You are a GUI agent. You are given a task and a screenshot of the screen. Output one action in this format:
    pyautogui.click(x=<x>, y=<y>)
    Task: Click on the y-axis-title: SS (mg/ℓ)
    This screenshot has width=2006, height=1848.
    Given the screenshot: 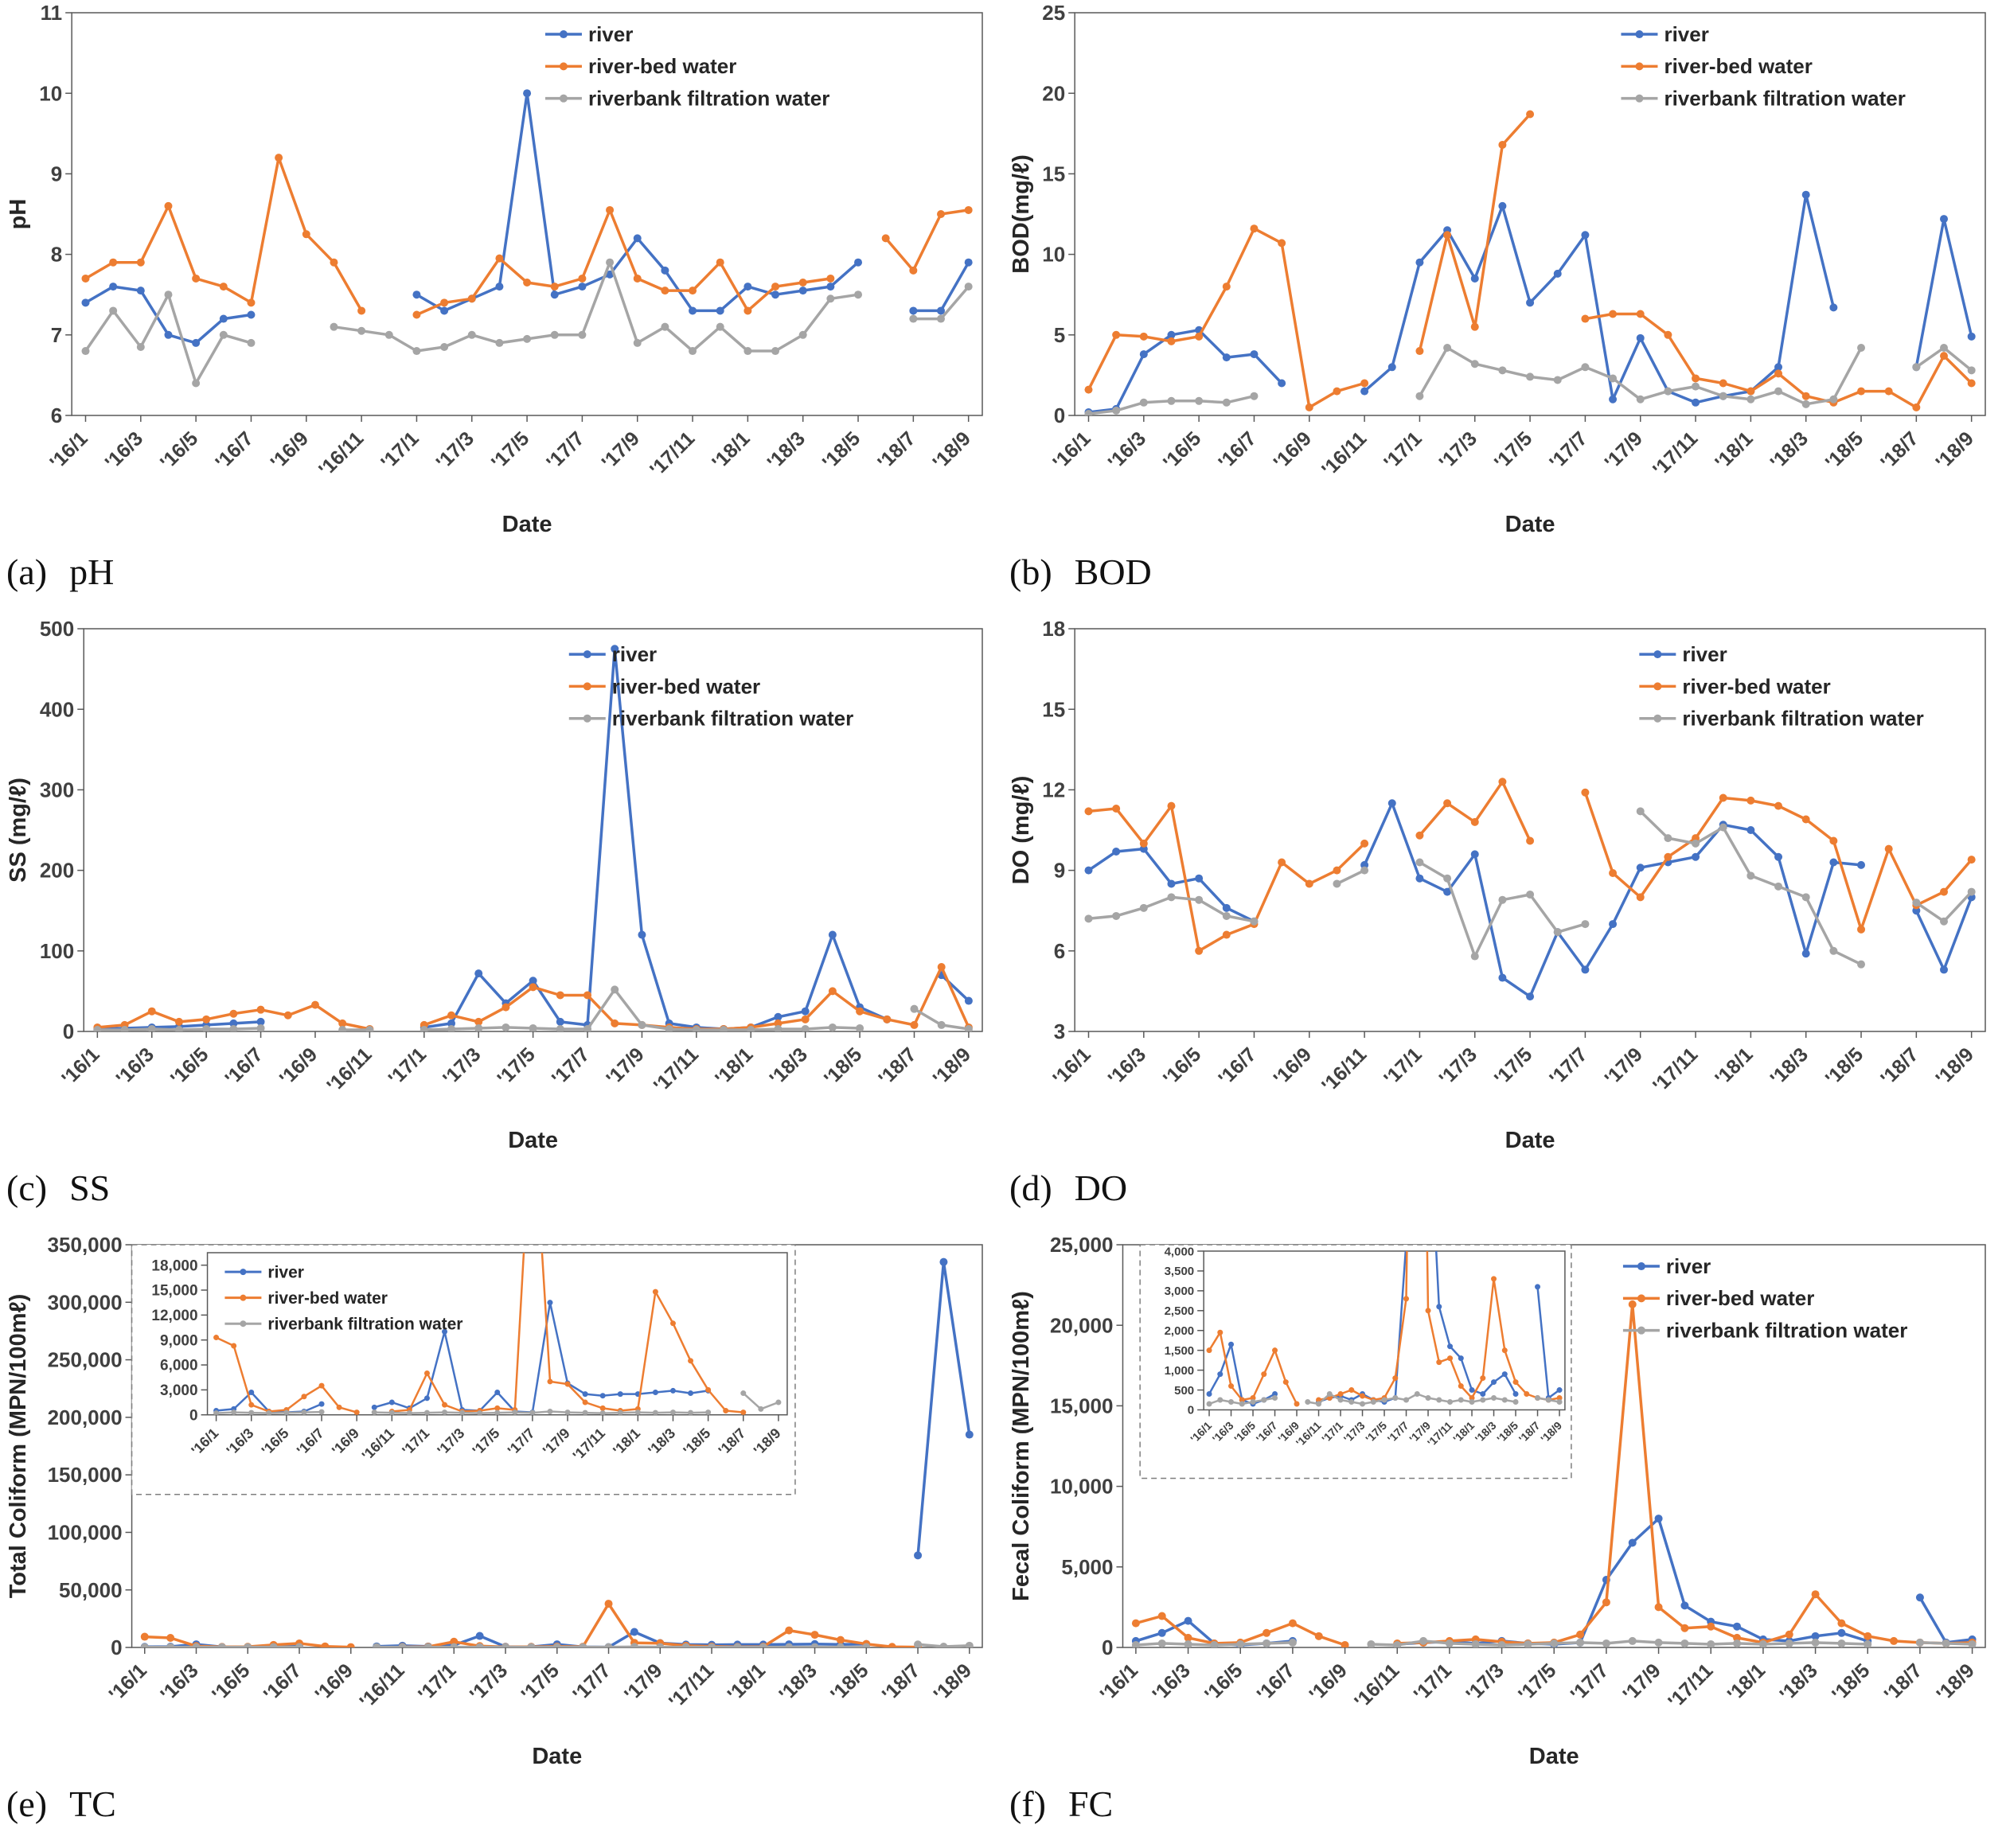 What is the action you would take?
    pyautogui.click(x=18, y=830)
    